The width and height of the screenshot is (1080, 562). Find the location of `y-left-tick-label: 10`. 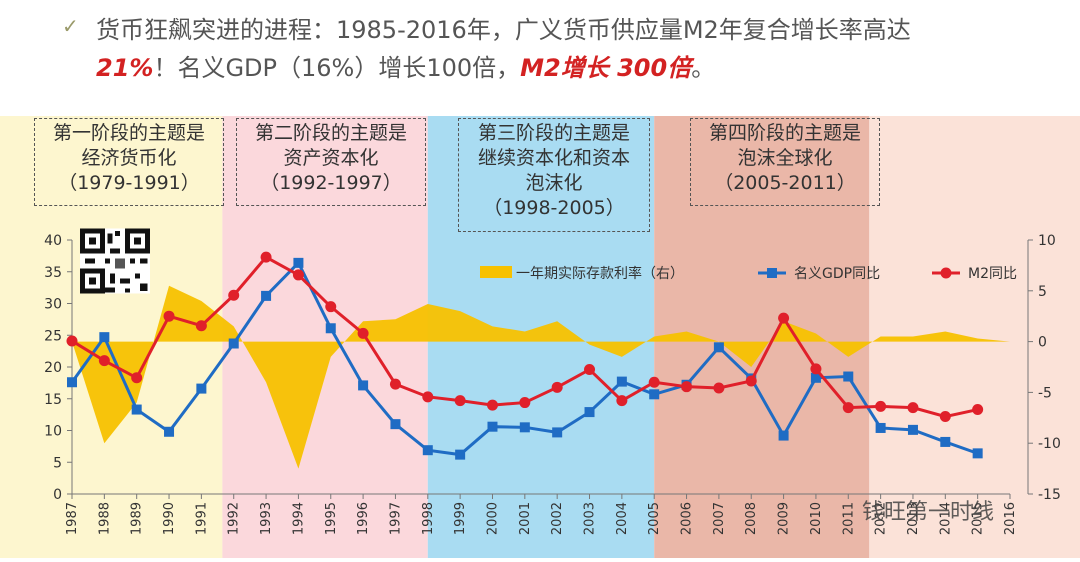

y-left-tick-label: 10 is located at coordinates (53, 432).